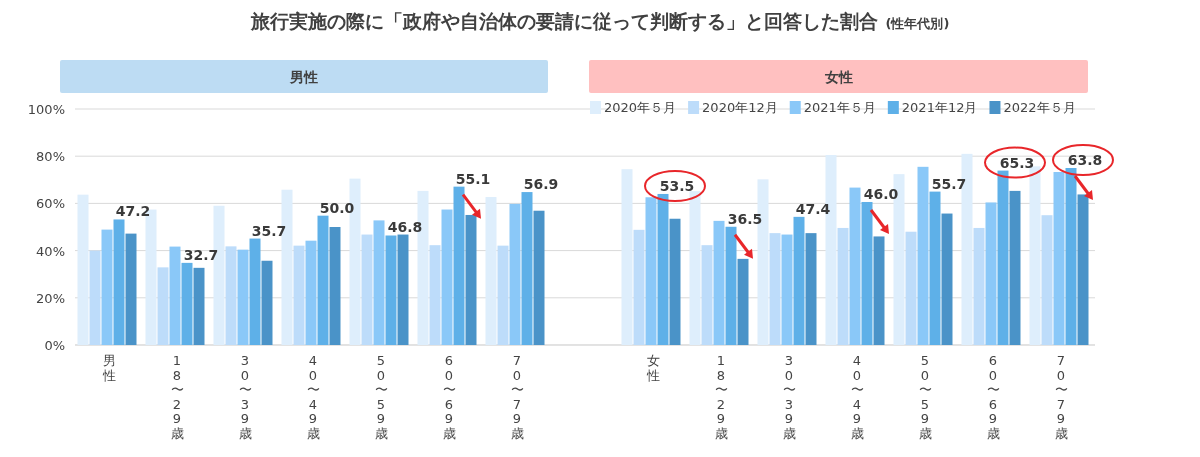  What do you see at coordinates (838, 77) in the screenshot?
I see `text: 女性` at bounding box center [838, 77].